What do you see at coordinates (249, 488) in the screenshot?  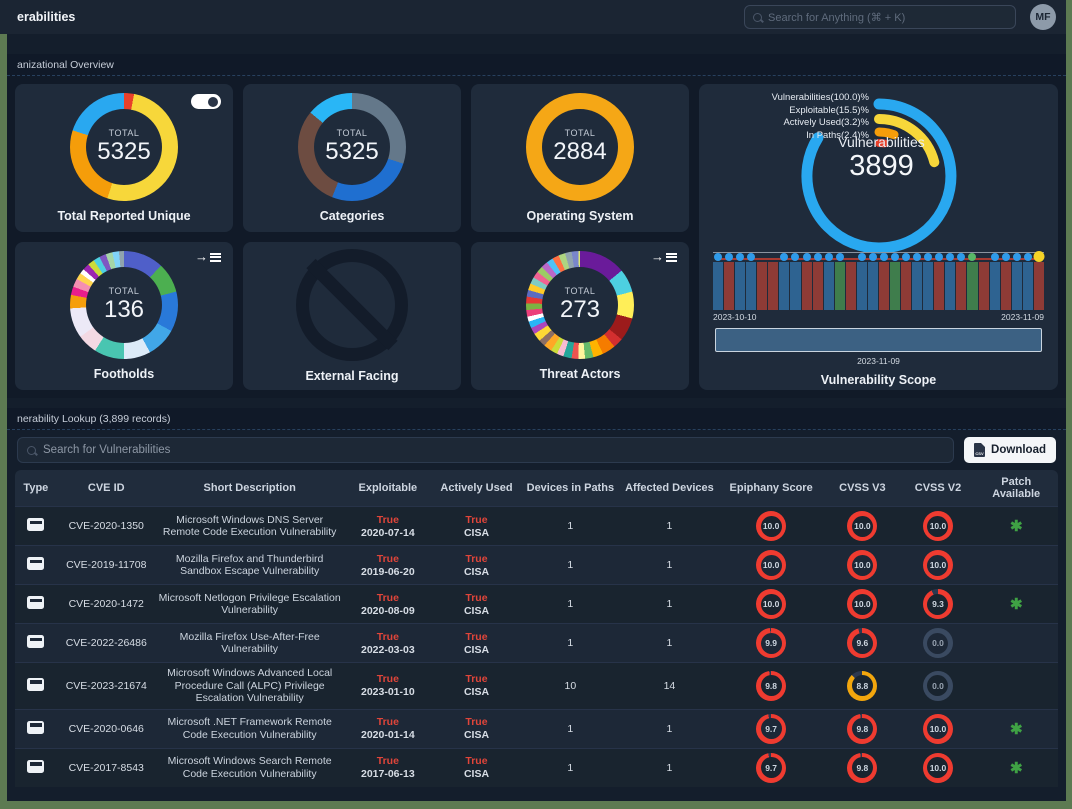 I see `column-header: Short Description` at bounding box center [249, 488].